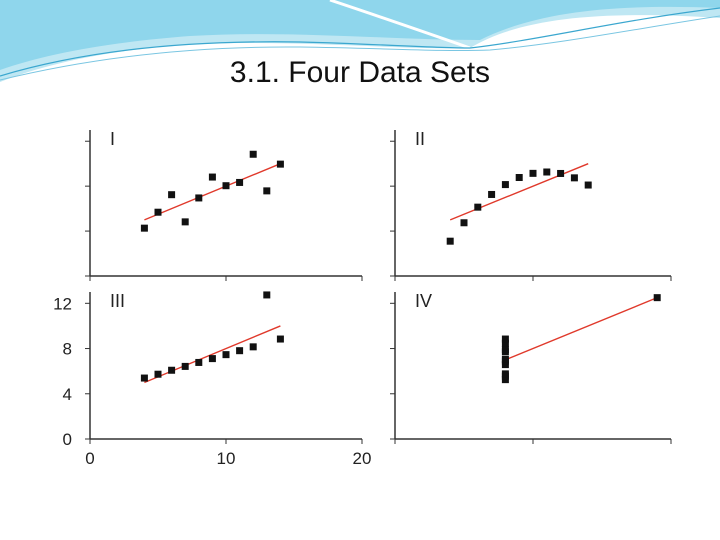 The height and width of the screenshot is (540, 720). I want to click on panel-2: II, so click(531, 205).